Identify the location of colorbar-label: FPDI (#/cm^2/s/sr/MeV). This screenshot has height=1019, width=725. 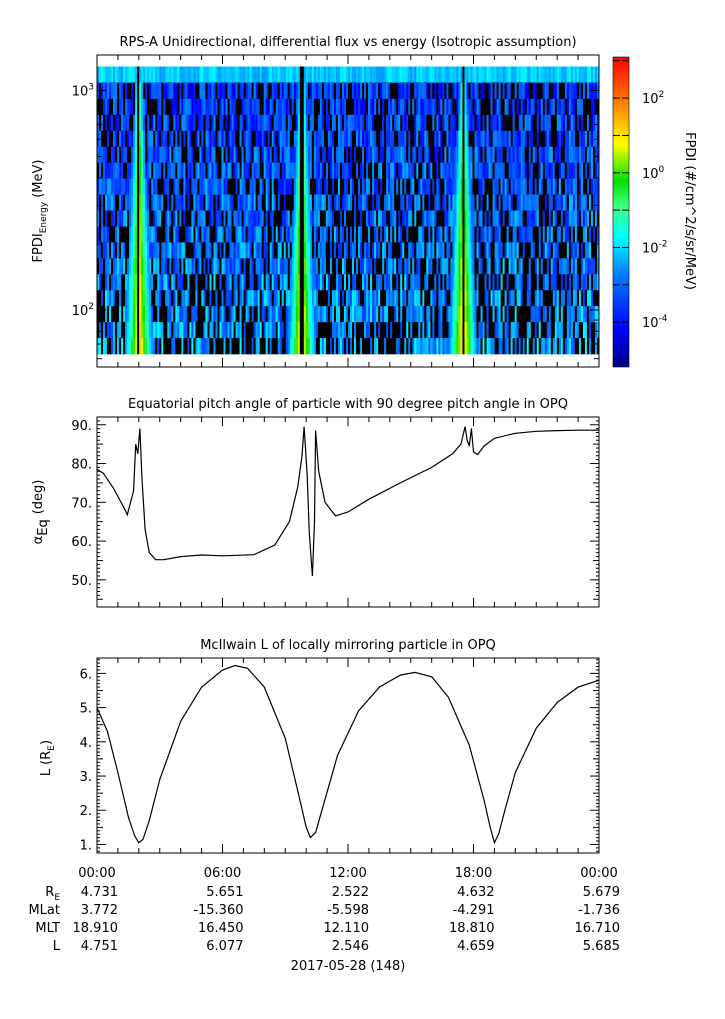
(689, 211).